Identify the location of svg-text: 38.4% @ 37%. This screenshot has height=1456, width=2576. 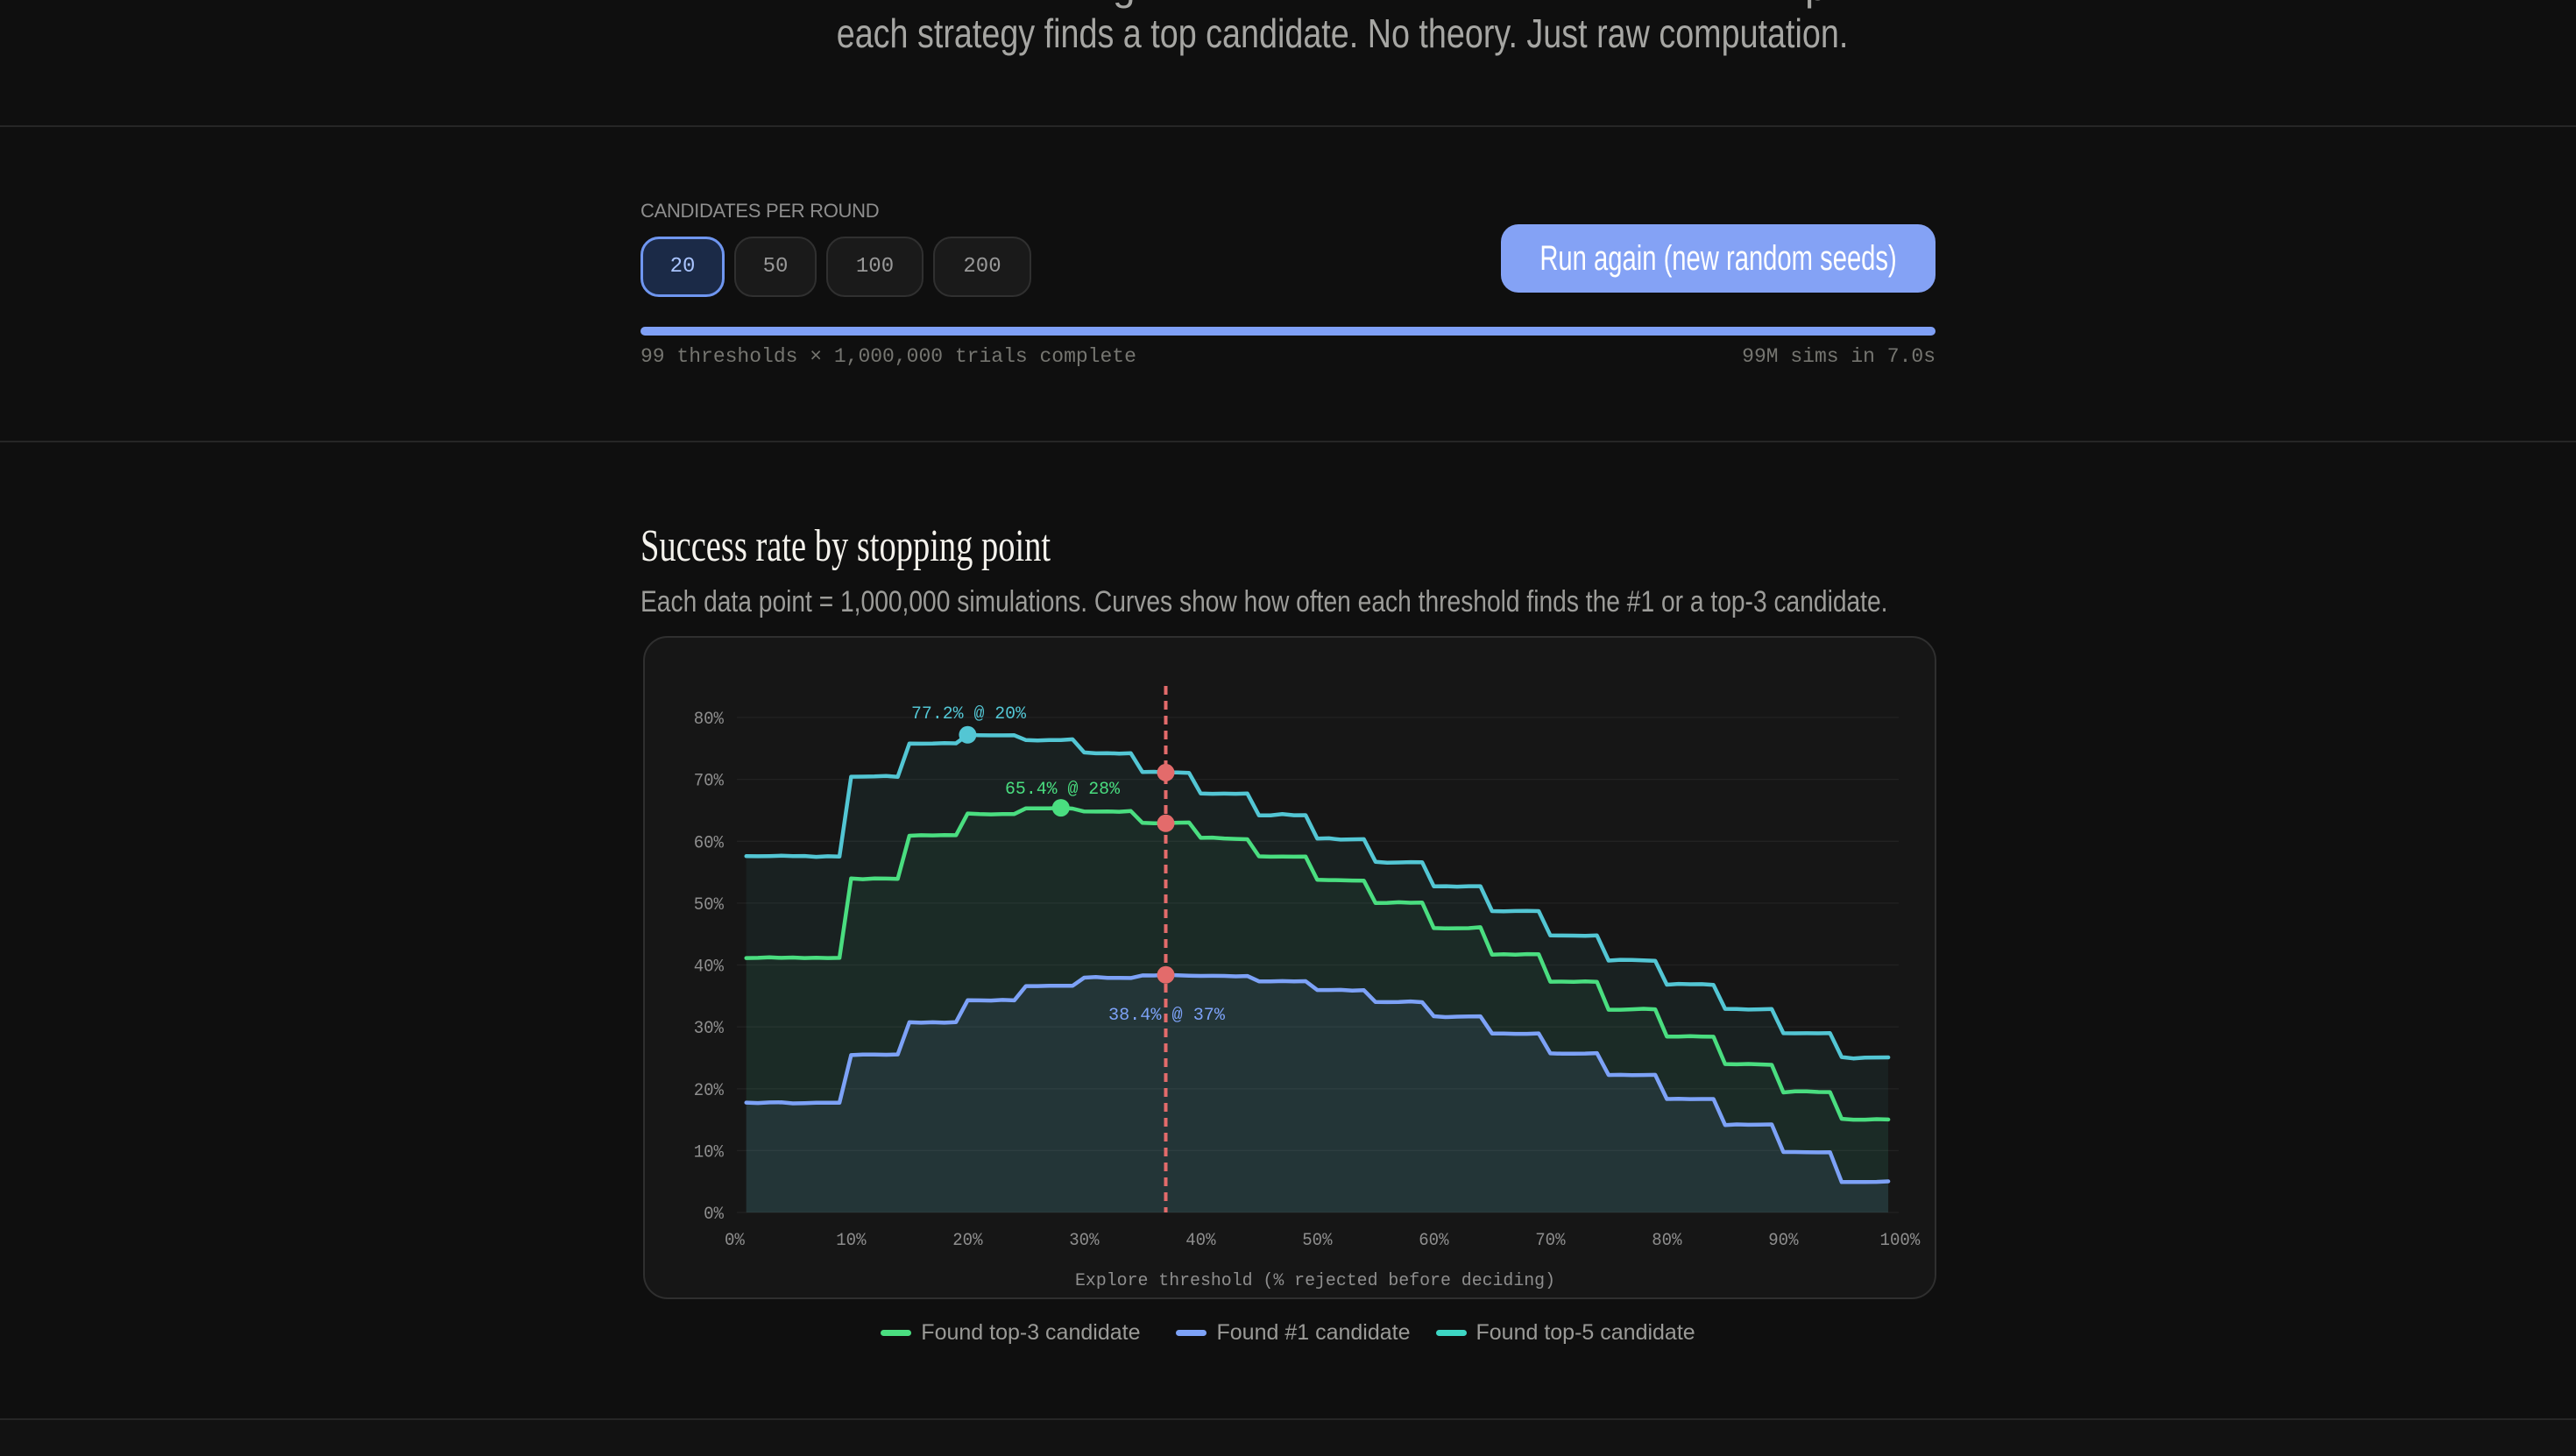
(1167, 1016).